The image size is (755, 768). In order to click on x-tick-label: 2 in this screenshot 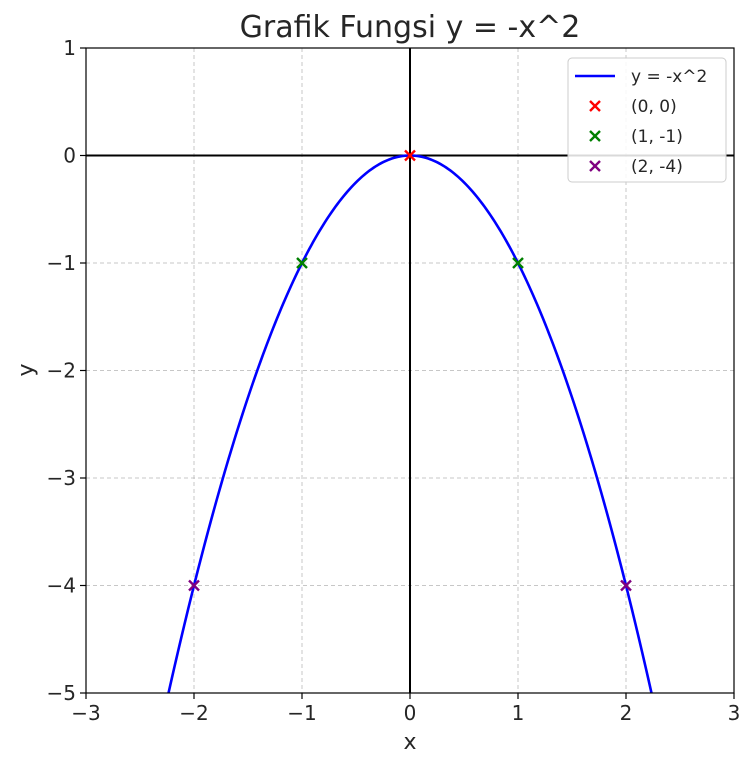, I will do `click(626, 713)`.